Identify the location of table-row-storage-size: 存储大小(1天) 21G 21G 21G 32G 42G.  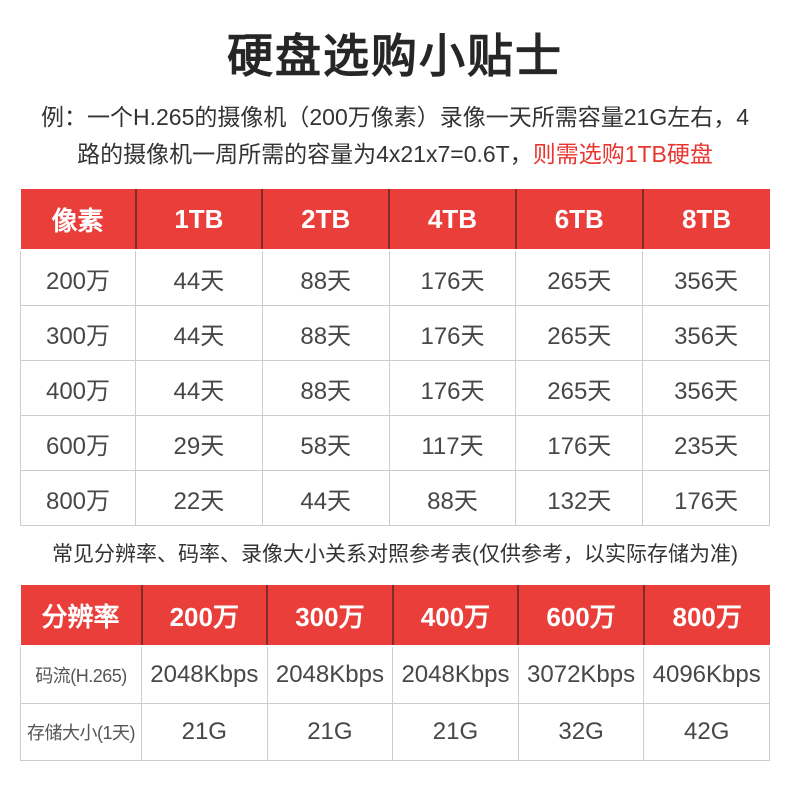
(395, 732).